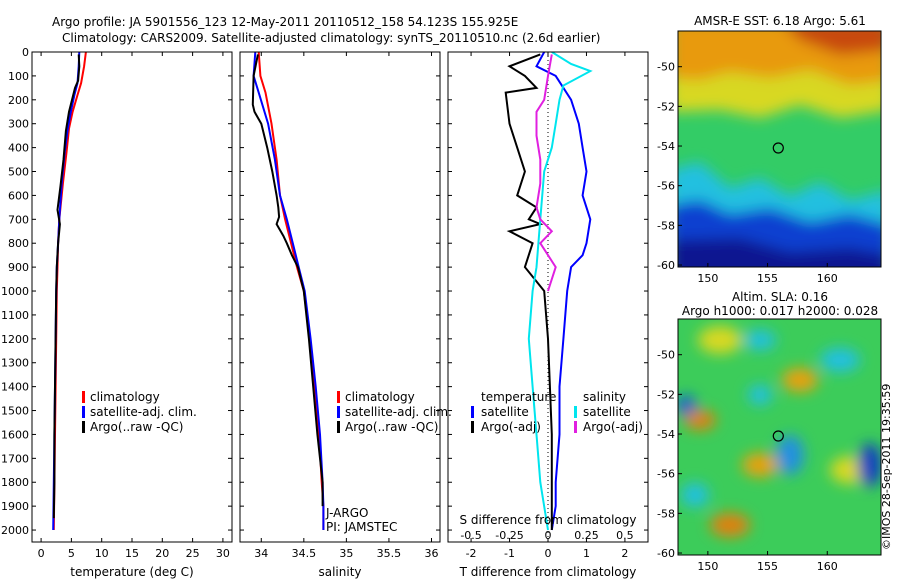  Describe the element at coordinates (18, 243) in the screenshot. I see `y-tick-label: 800` at that location.